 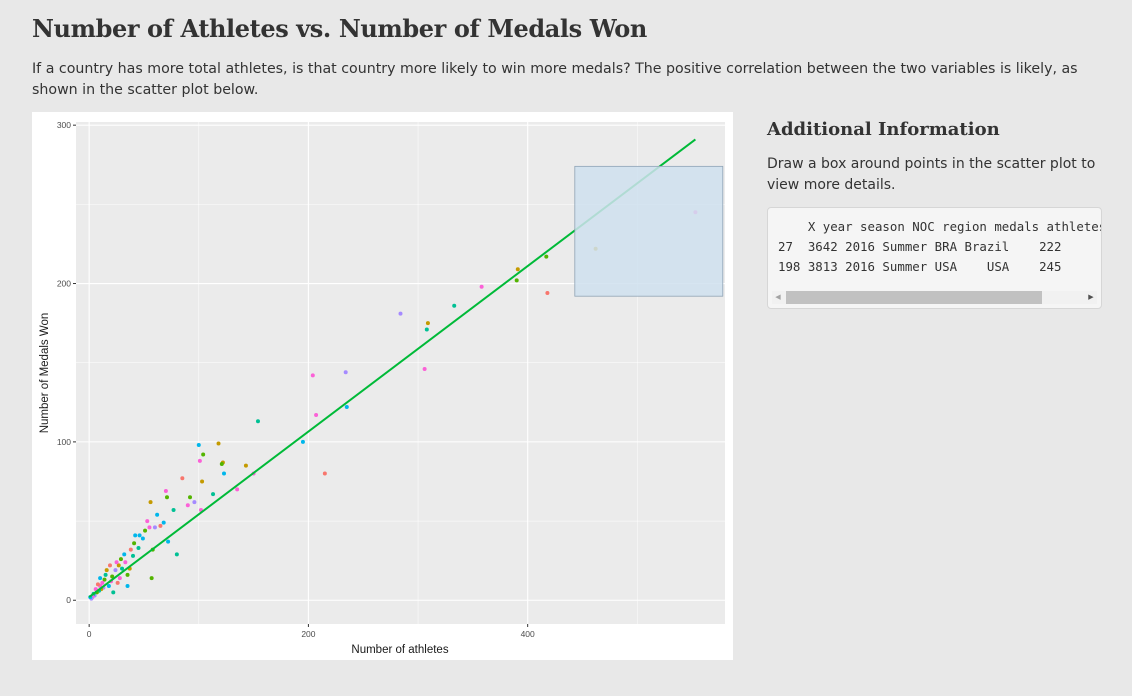 What do you see at coordinates (89, 634) in the screenshot?
I see `x-tick-label: 0` at bounding box center [89, 634].